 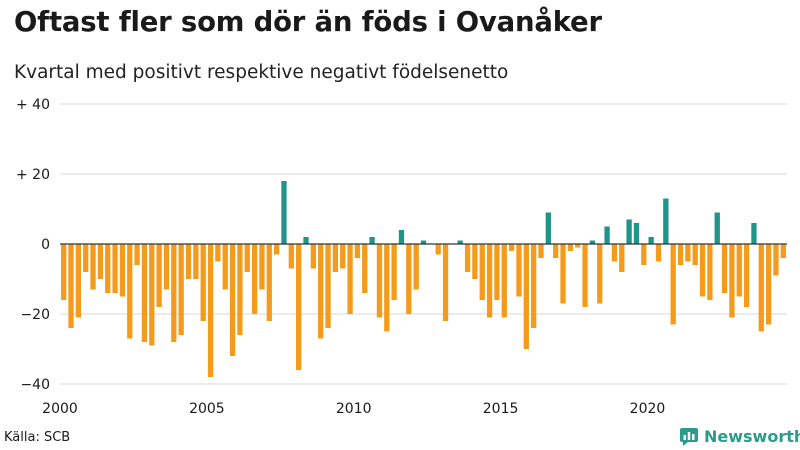 I want to click on brand-logo: Newsworthy, so click(x=740, y=436).